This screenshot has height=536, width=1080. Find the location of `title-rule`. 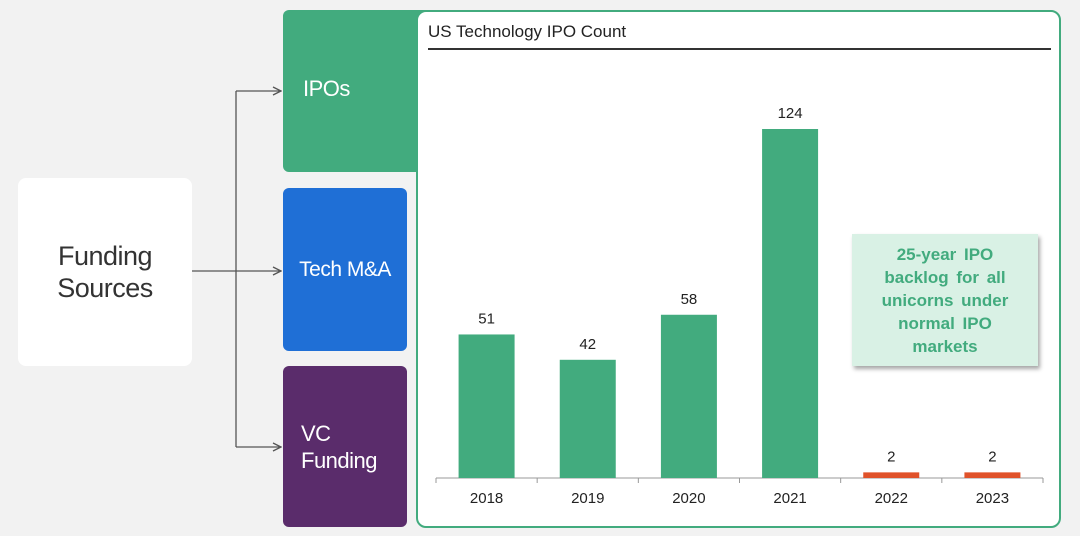

title-rule is located at coordinates (739, 49).